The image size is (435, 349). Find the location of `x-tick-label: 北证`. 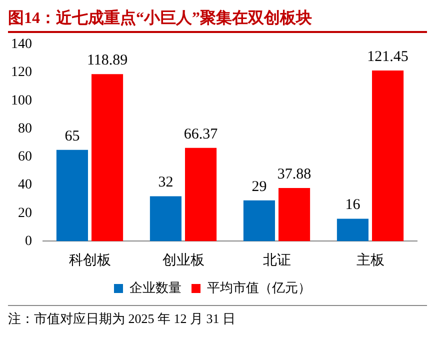

x-tick-label: 北证 is located at coordinates (276, 260).